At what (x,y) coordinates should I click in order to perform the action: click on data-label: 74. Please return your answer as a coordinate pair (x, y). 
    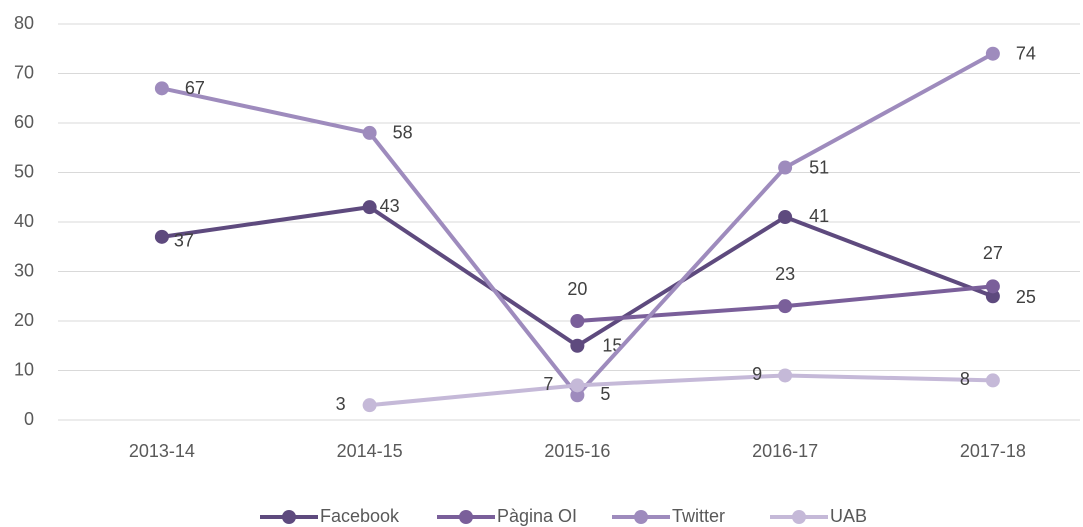
    Looking at the image, I should click on (1026, 53).